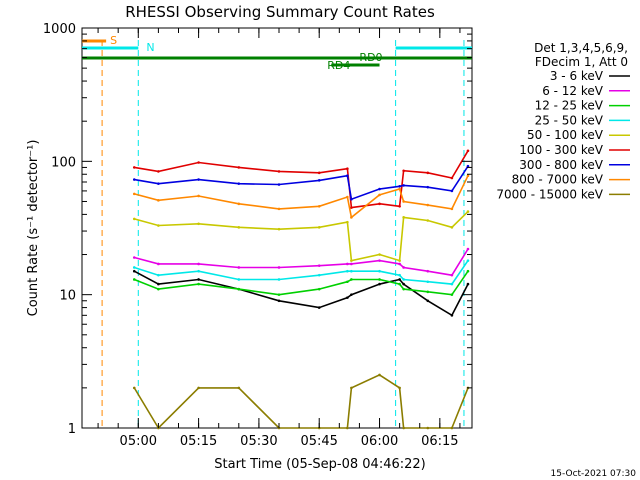 The image size is (640, 480). What do you see at coordinates (573, 91) in the screenshot?
I see `legend-entry-label: 6 - 12 keV` at bounding box center [573, 91].